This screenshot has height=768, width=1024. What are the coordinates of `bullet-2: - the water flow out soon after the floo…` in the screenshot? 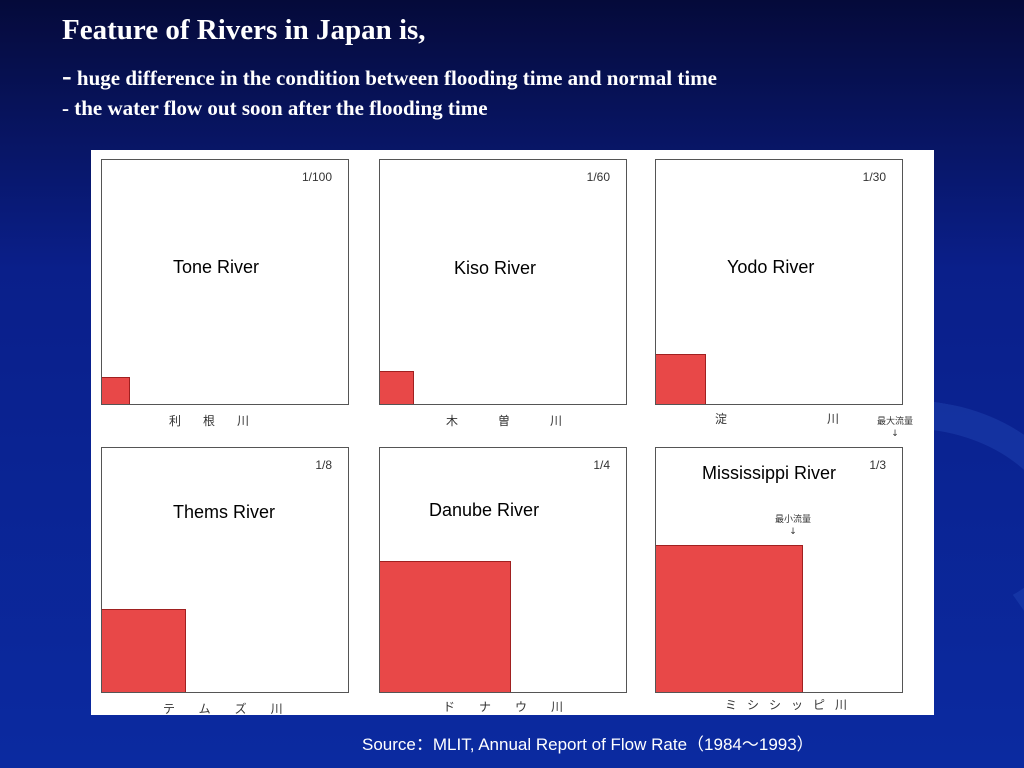 It's located at (275, 108).